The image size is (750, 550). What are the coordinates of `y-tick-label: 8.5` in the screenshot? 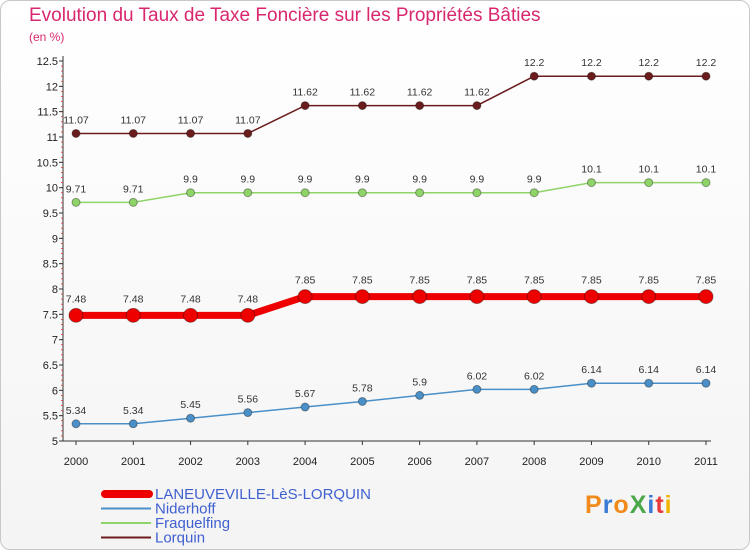 It's located at (50, 265).